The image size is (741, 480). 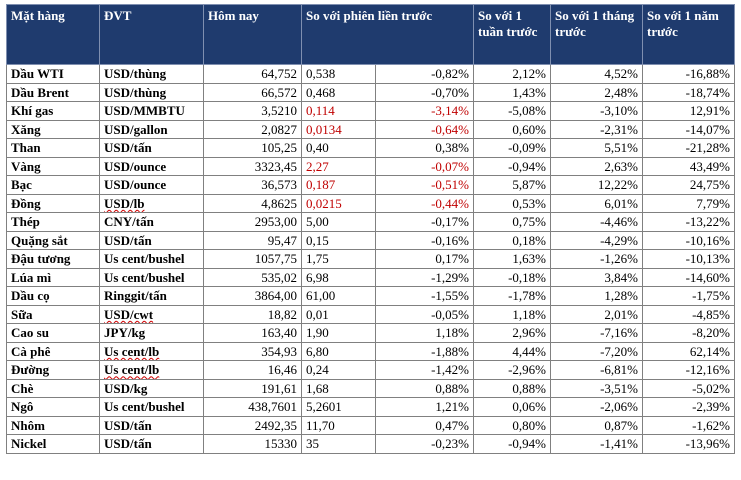 I want to click on cell-vs-year: -12,16%, so click(x=688, y=370).